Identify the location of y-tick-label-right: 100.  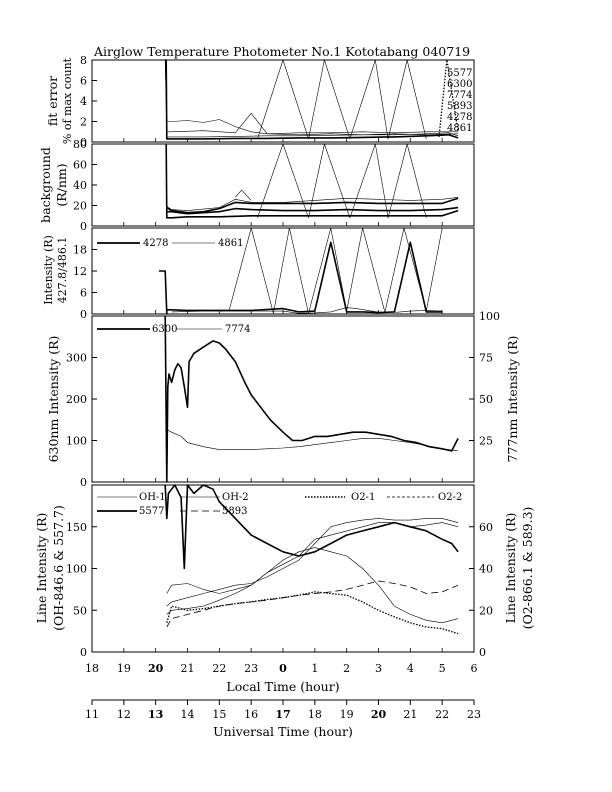
(489, 316).